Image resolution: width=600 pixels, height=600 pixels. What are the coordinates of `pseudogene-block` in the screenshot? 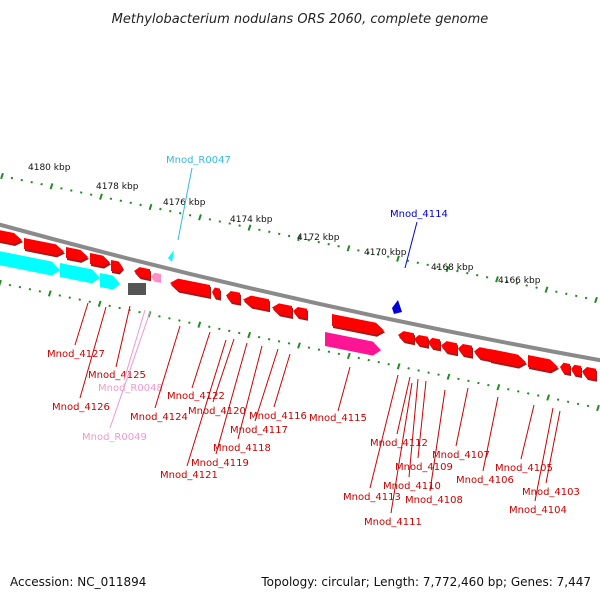 It's located at (137, 289).